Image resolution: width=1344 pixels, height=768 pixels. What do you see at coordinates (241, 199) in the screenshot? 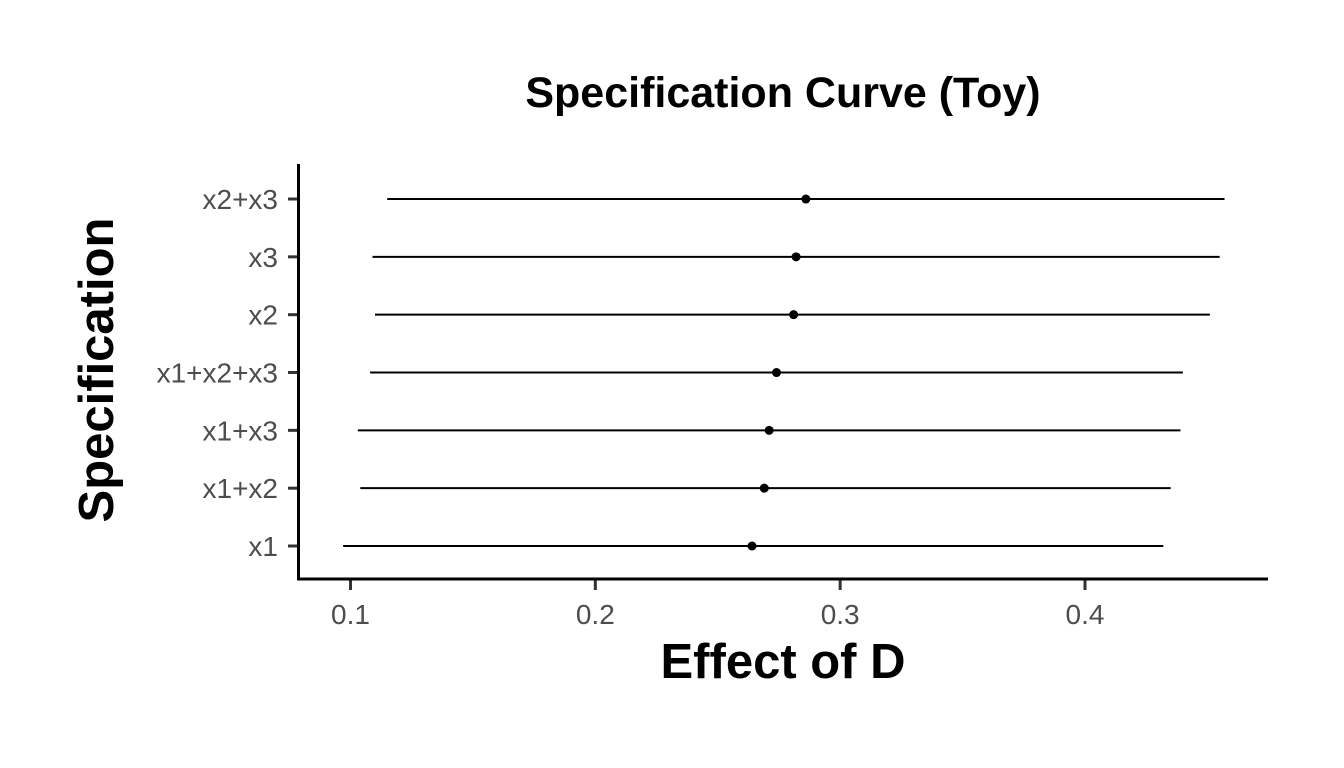
I see `y-tick-label: x2+x3` at bounding box center [241, 199].